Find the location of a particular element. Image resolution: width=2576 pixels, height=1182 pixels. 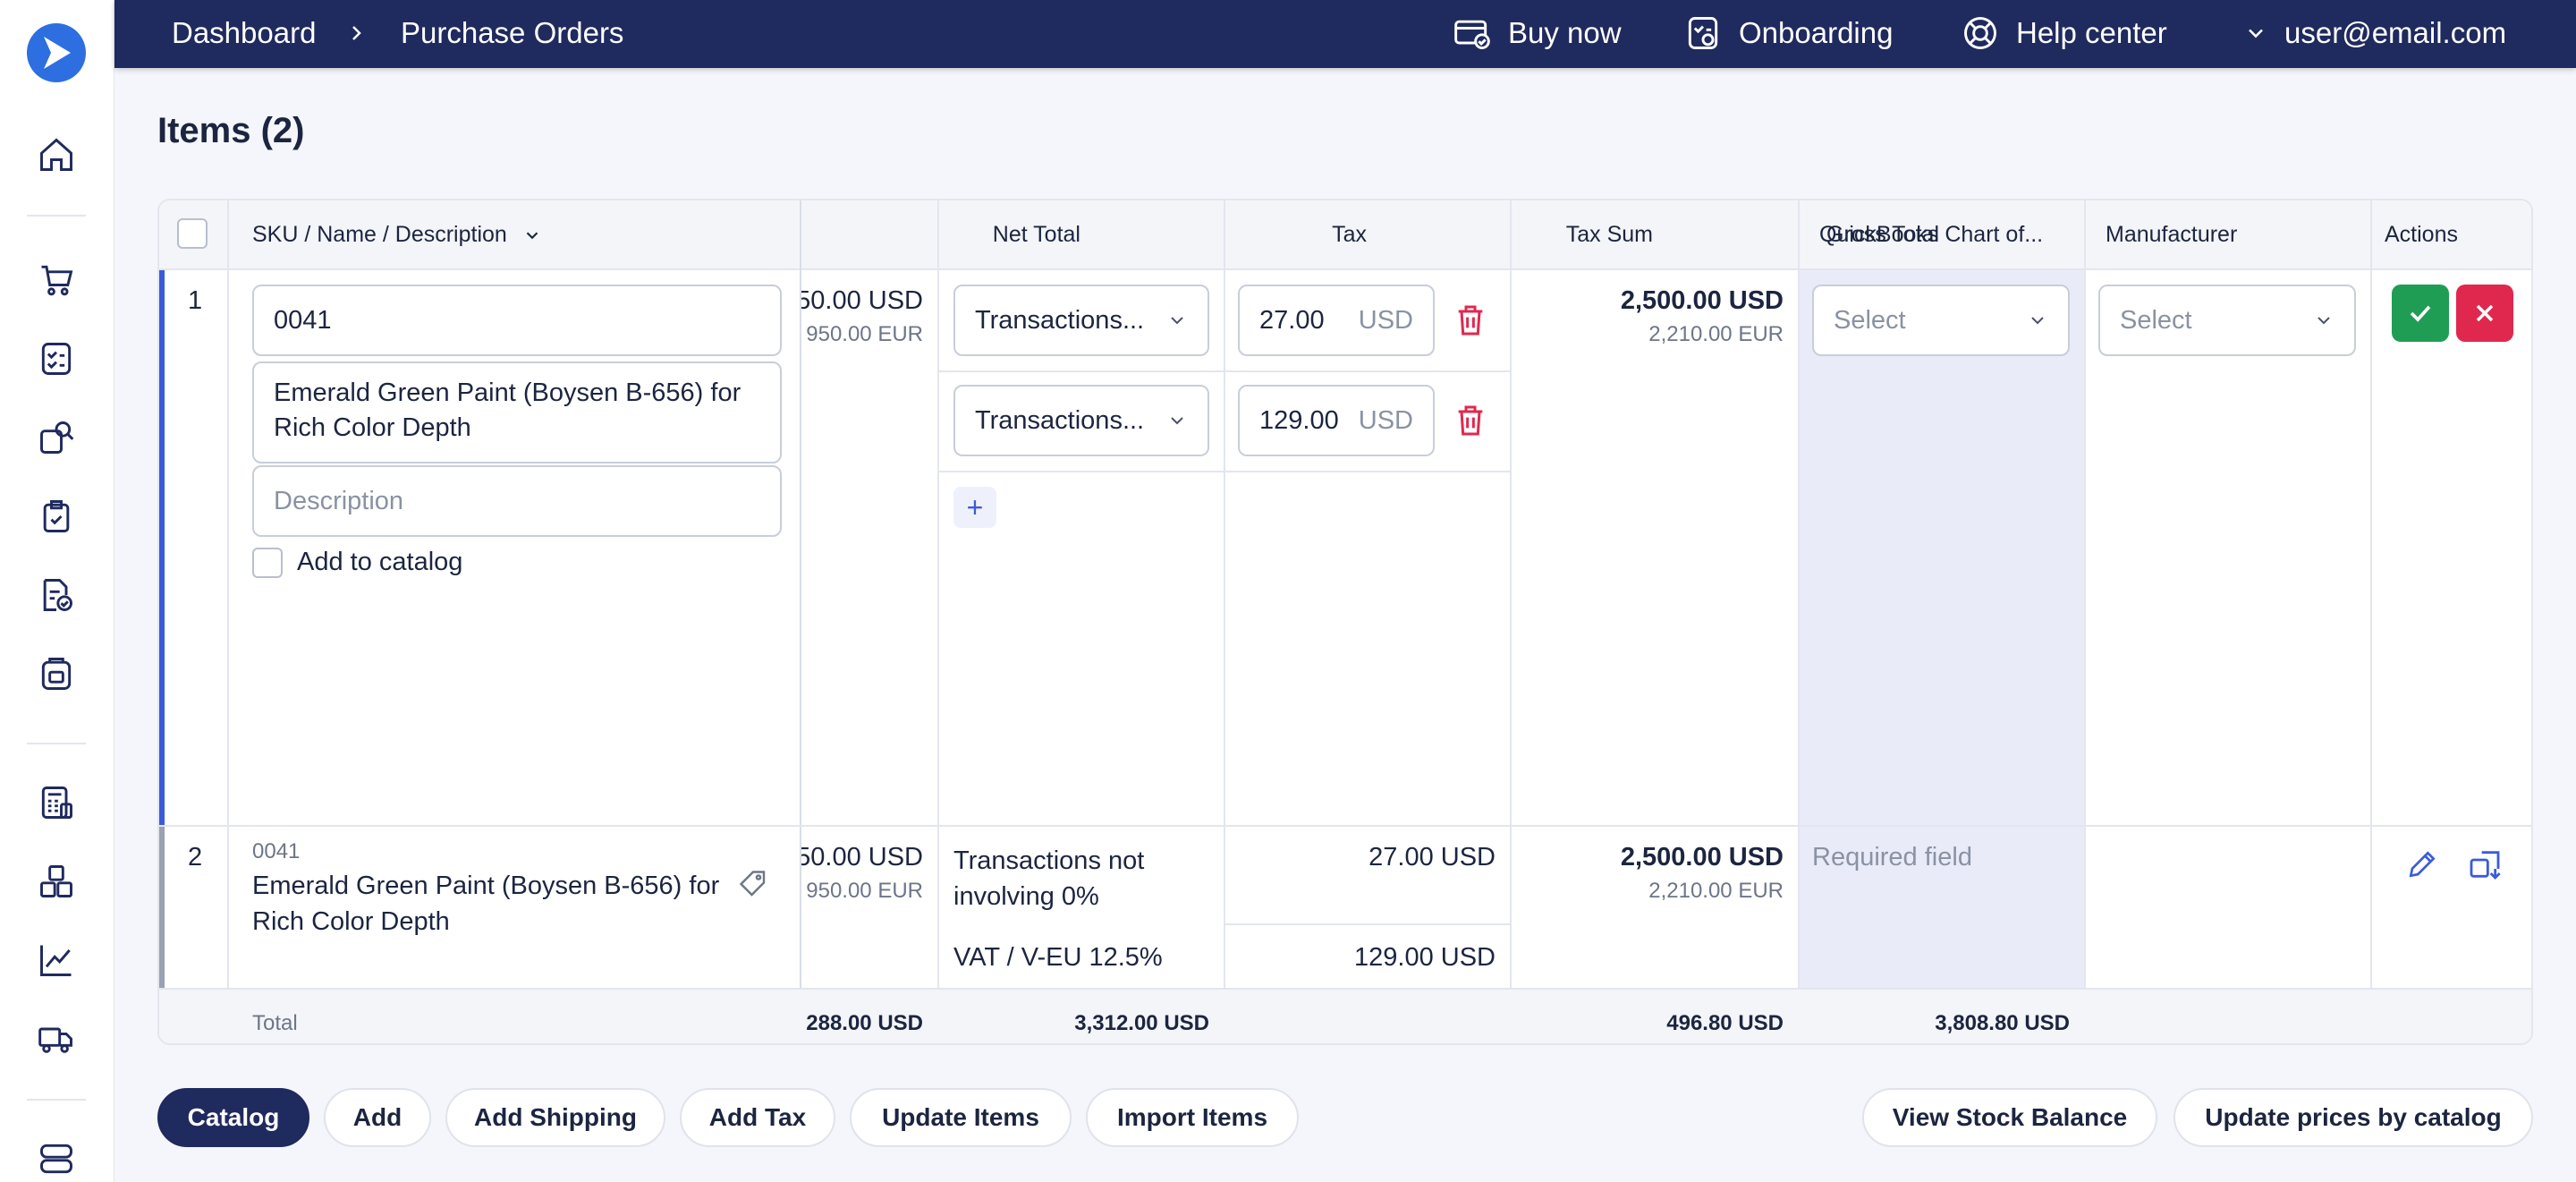

boxes-icon is located at coordinates (56, 881).